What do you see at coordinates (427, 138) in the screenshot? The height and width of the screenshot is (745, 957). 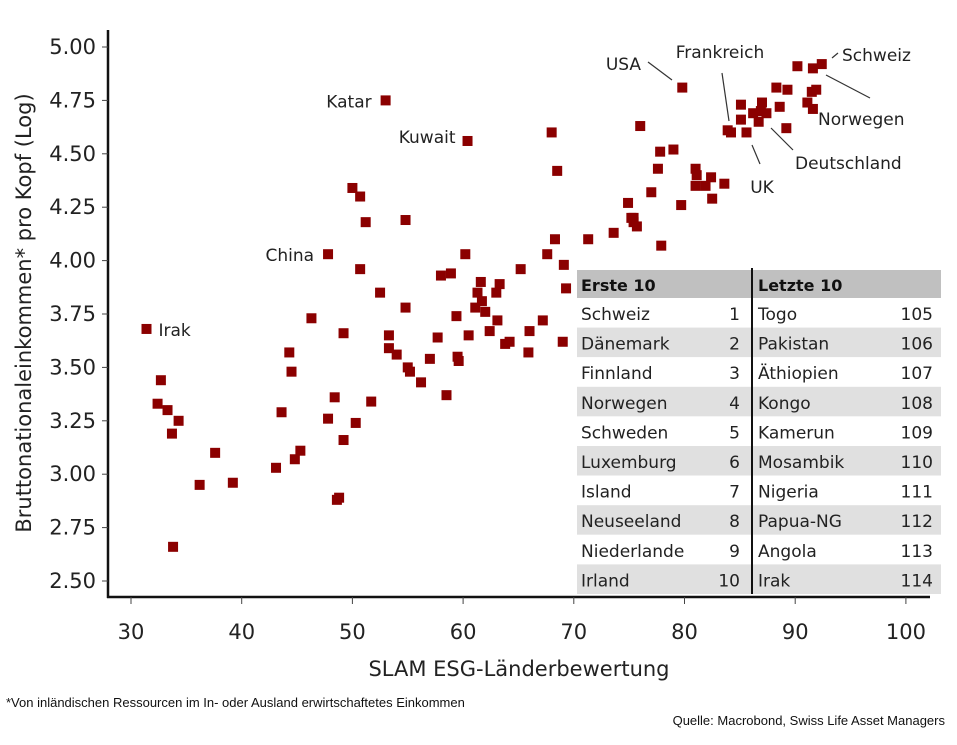 I see `annotation-label: Kuwait` at bounding box center [427, 138].